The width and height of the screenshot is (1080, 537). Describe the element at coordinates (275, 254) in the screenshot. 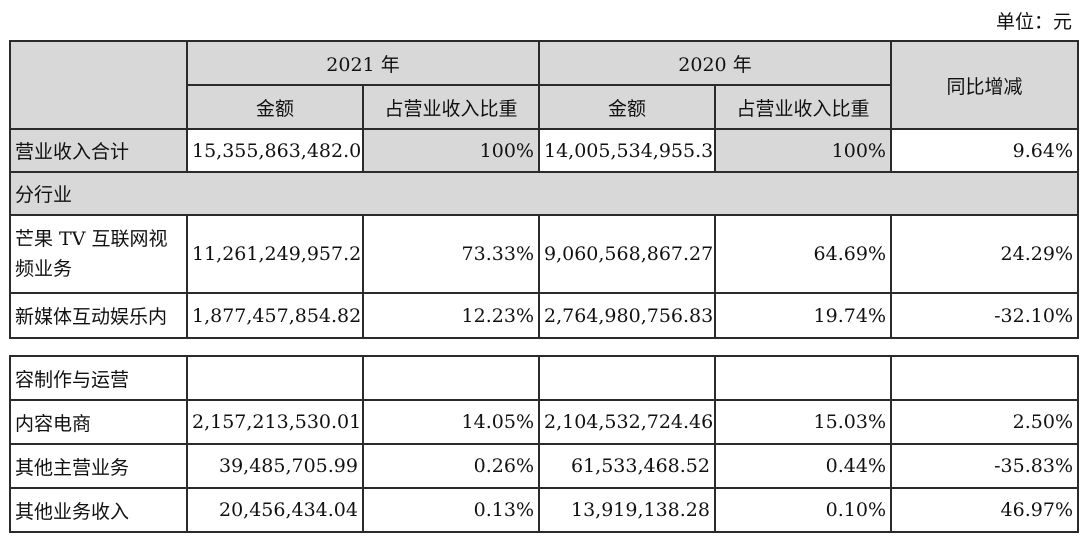

I see `row-amount-2021: 11,261,249,957.21` at that location.